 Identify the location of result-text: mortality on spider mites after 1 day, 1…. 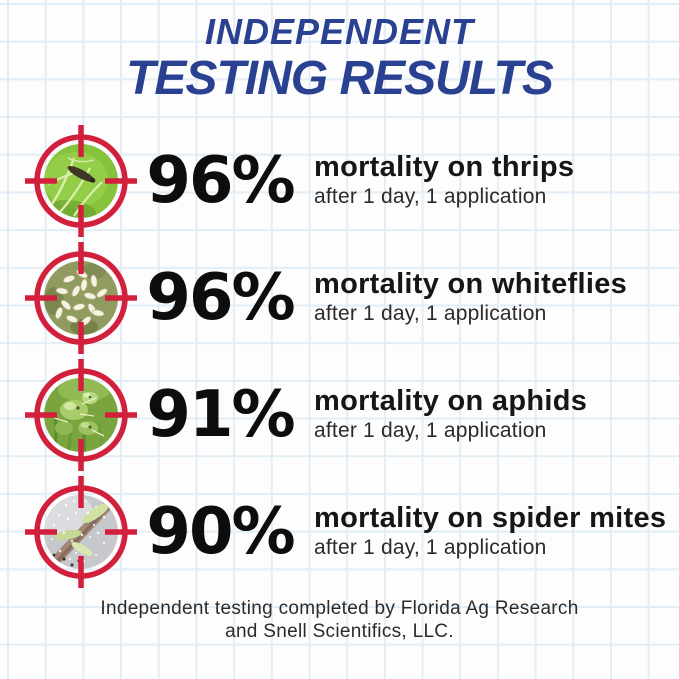
(490, 531).